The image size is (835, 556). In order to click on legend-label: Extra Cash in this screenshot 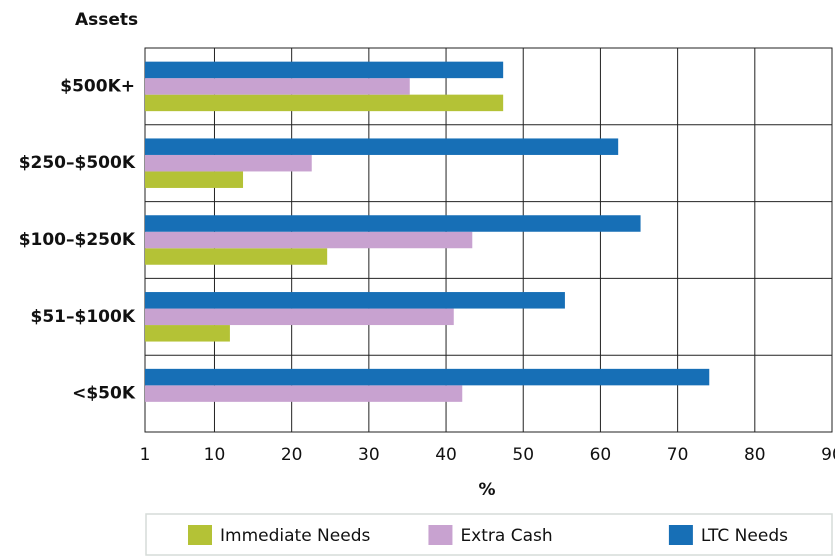, I will do `click(506, 536)`.